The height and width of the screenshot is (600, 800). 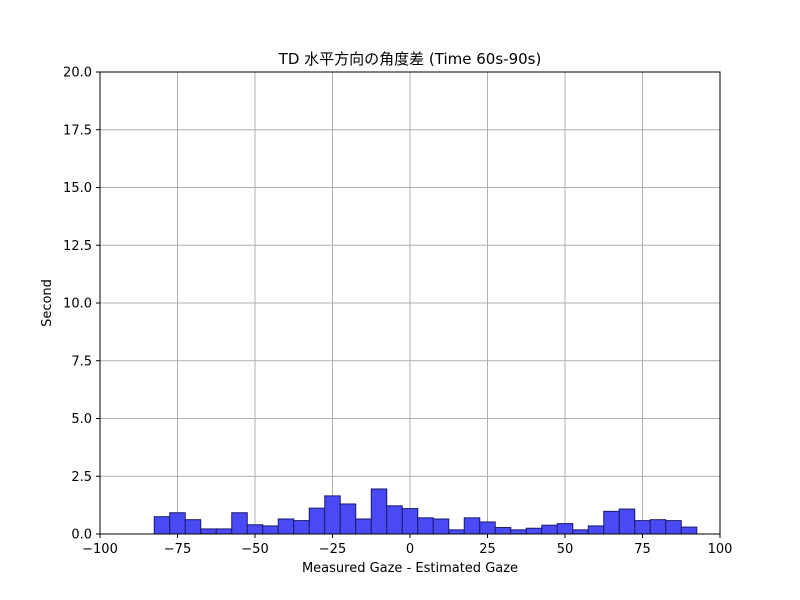 I want to click on x-tick-label: −25, so click(x=332, y=549).